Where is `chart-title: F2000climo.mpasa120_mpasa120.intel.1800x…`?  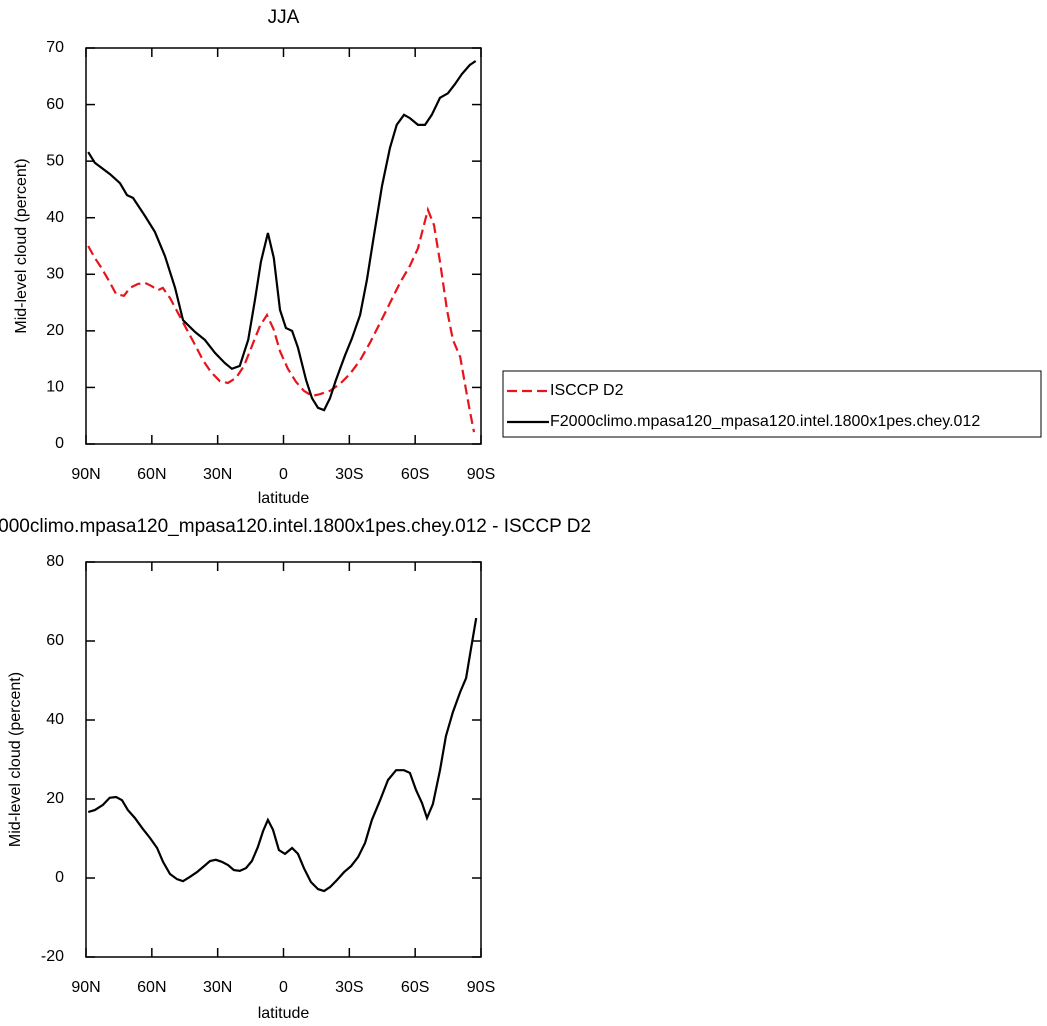 chart-title: F2000climo.mpasa120_mpasa120.intel.1800x… is located at coordinates (295, 526).